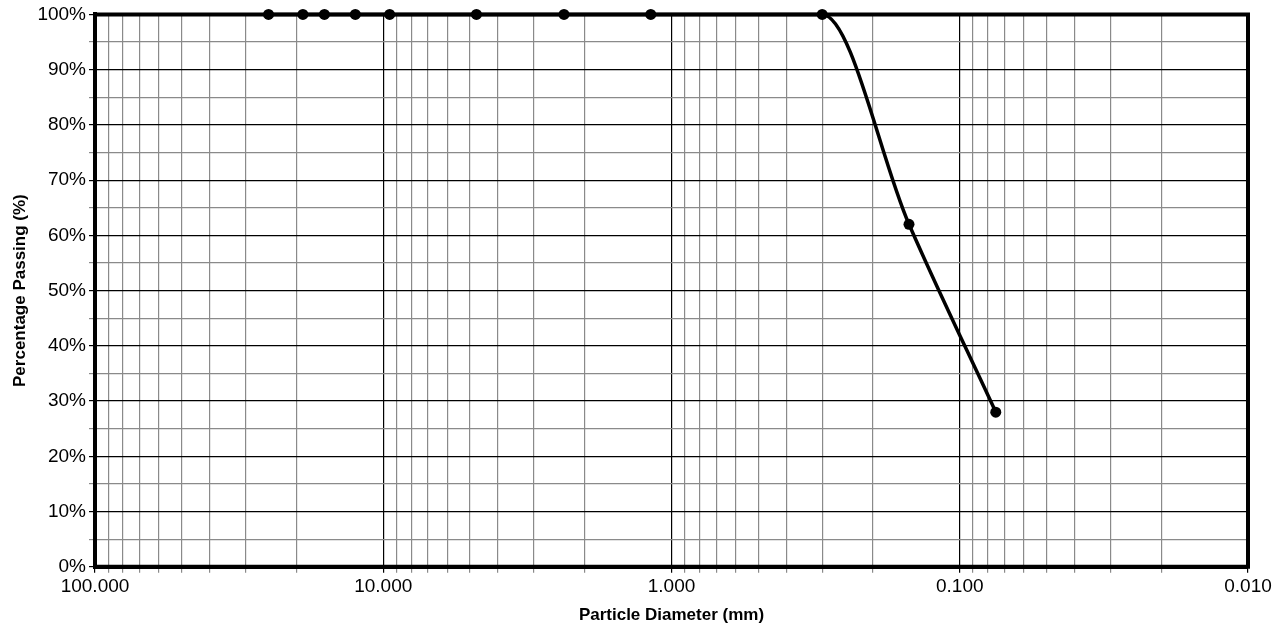  Describe the element at coordinates (959, 586) in the screenshot. I see `x-tick-label: 0.100` at that location.